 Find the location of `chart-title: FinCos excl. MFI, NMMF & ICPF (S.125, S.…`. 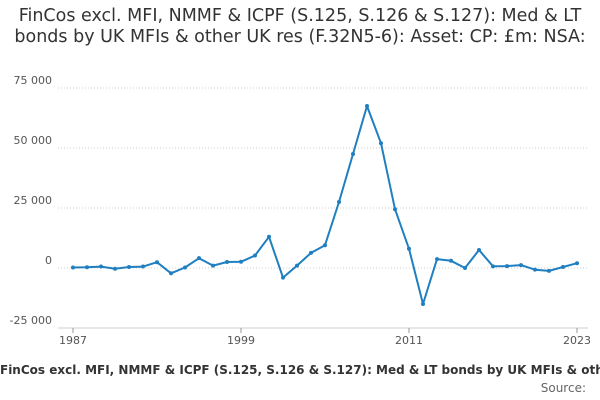

chart-title: FinCos excl. MFI, NMMF & ICPF (S.125, S.… is located at coordinates (300, 26).